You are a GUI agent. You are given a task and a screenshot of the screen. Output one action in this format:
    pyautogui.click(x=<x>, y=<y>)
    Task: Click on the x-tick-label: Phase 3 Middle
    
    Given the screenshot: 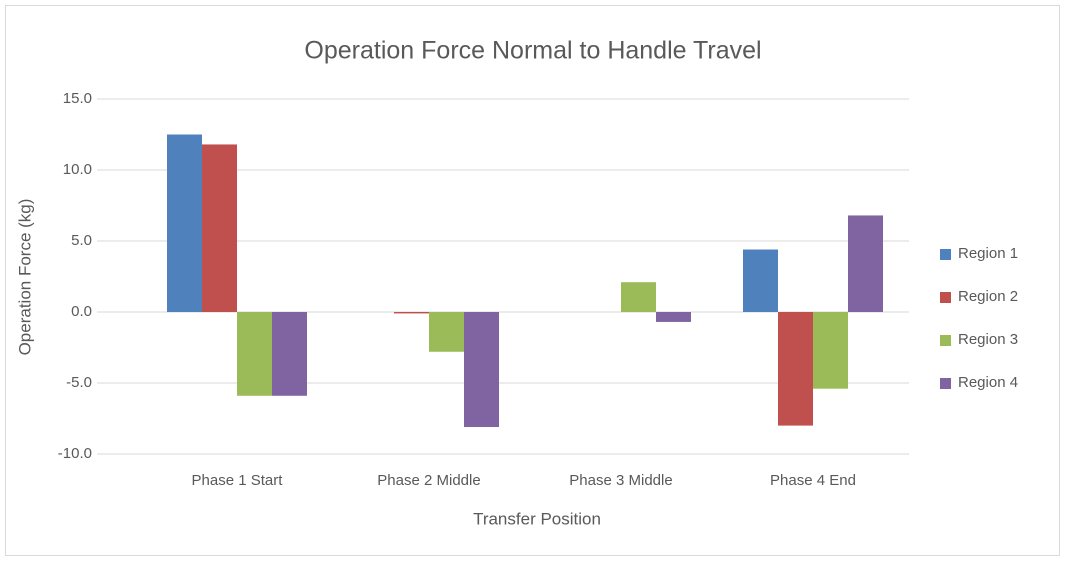 What is the action you would take?
    pyautogui.click(x=620, y=480)
    